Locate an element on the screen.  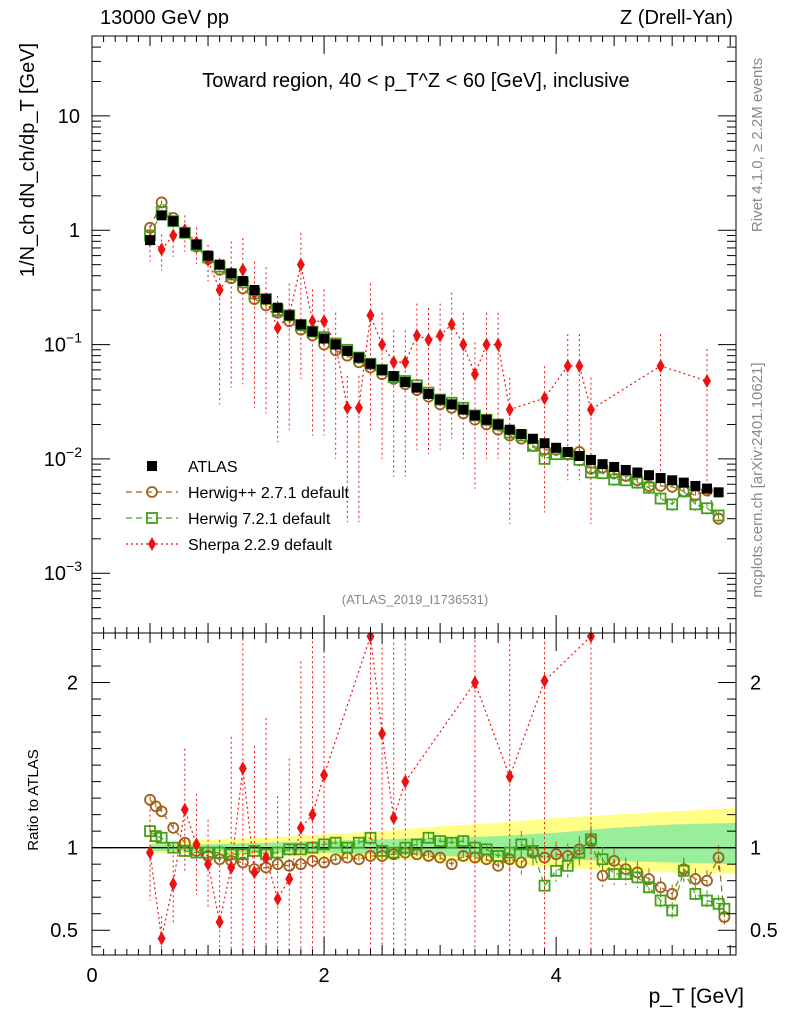
x-tick-label: 2 is located at coordinates (324, 976).